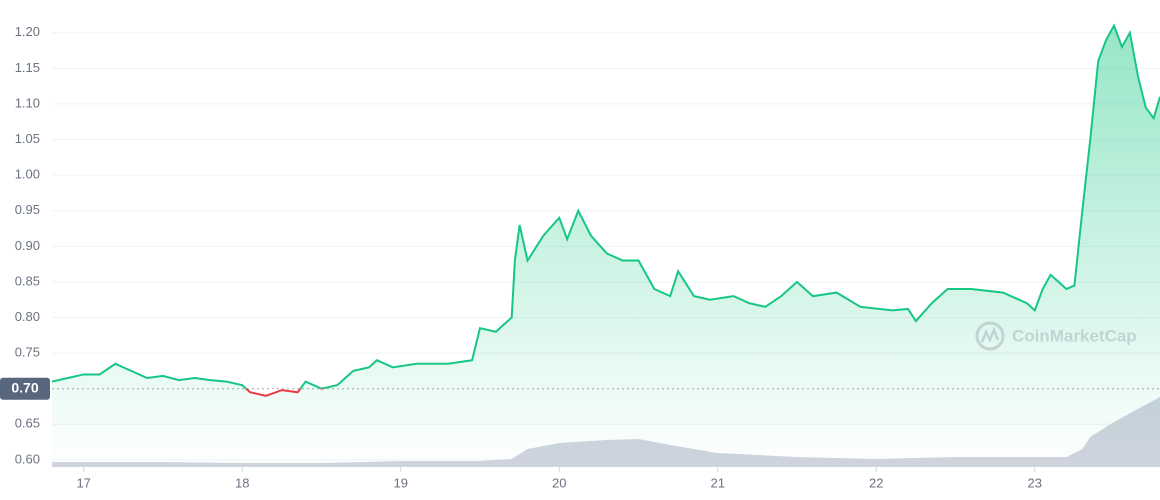 Image resolution: width=1160 pixels, height=500 pixels. Describe the element at coordinates (27, 245) in the screenshot. I see `y-tick-label: 0.90` at that location.